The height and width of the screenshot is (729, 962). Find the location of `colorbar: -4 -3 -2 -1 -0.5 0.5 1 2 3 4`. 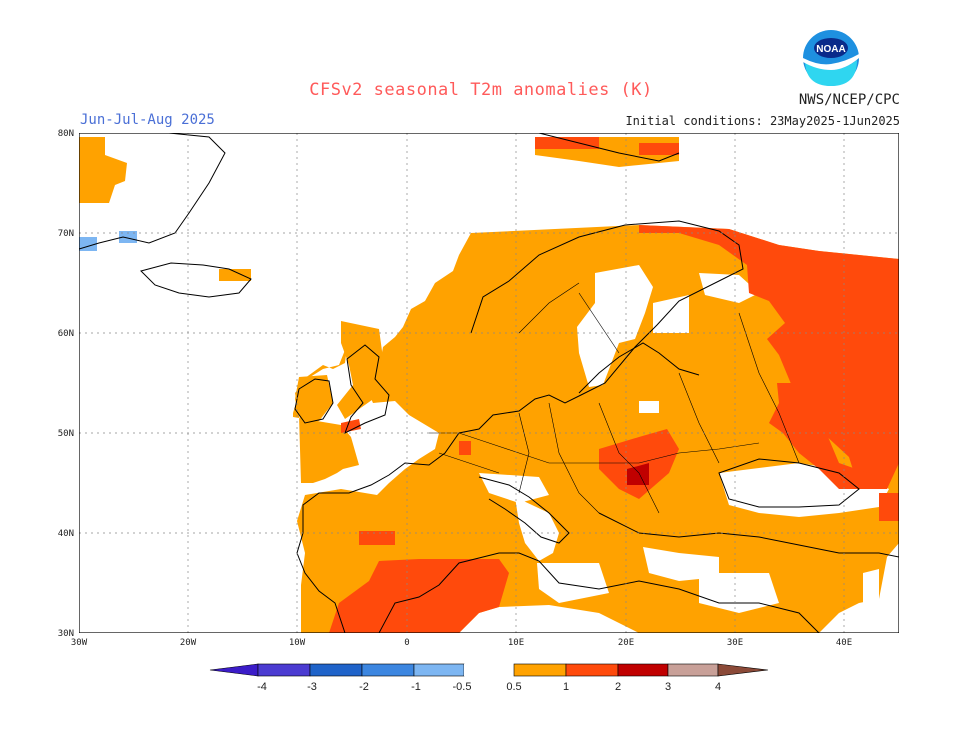

colorbar: -4 -3 -2 -1 -0.5 0.5 1 2 3 4 is located at coordinates (489, 678).